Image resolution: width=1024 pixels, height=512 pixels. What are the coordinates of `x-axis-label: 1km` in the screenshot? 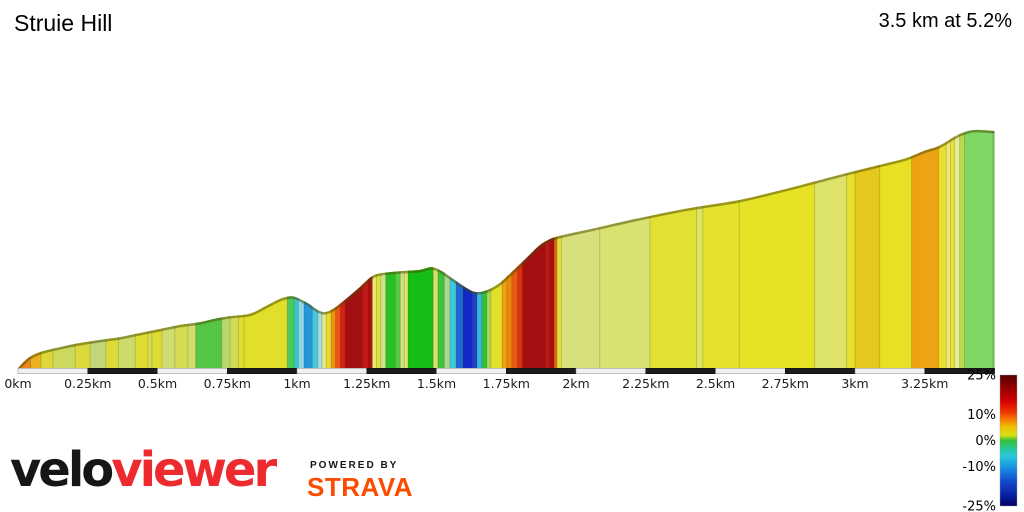 It's located at (296, 383).